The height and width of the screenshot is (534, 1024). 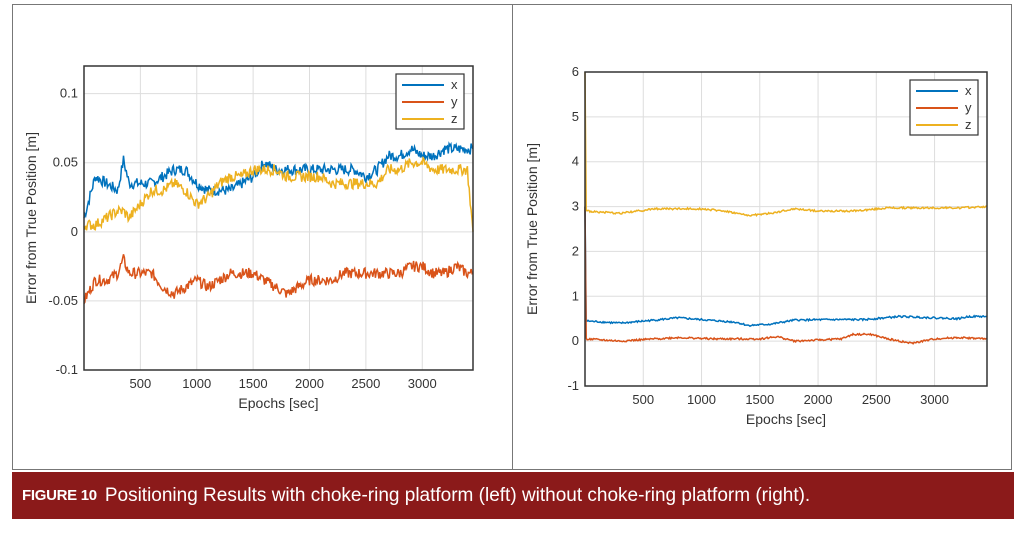 What do you see at coordinates (59, 495) in the screenshot?
I see `figure-label: FIGURE 10` at bounding box center [59, 495].